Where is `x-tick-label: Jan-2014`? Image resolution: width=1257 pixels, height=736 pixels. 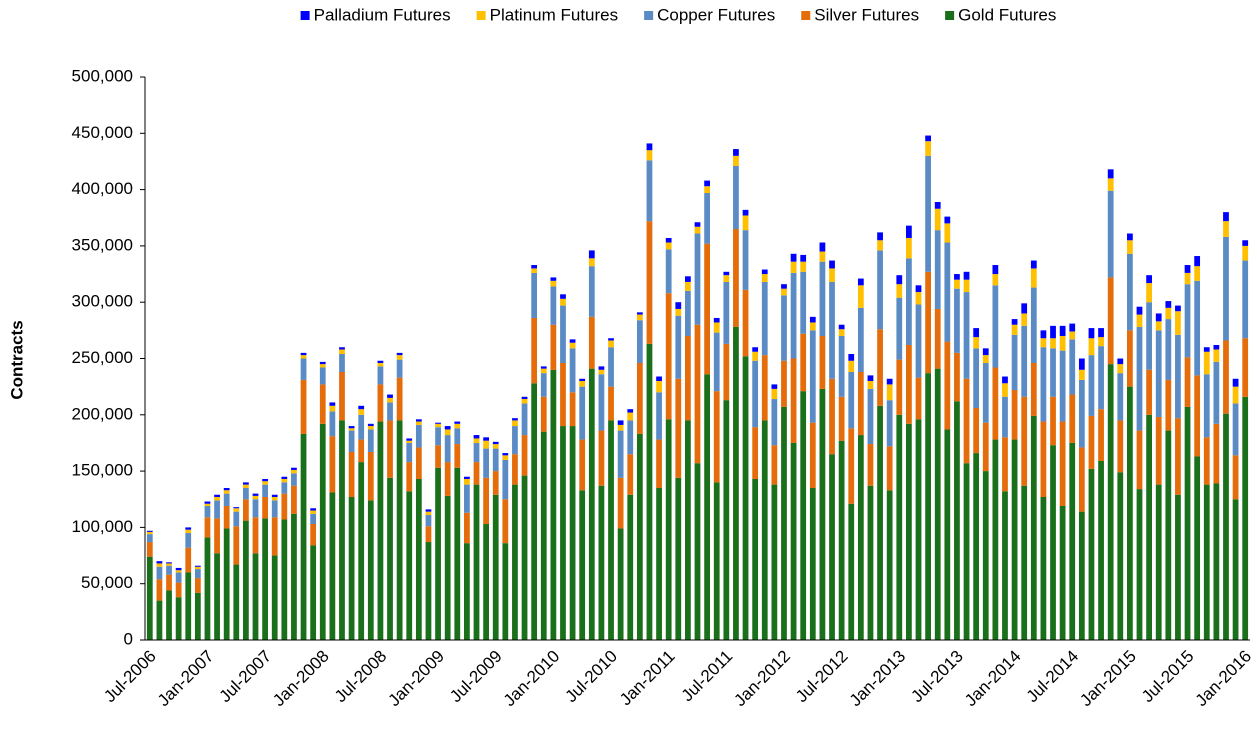
x-tick-label: Jan-2014 is located at coordinates (993, 679).